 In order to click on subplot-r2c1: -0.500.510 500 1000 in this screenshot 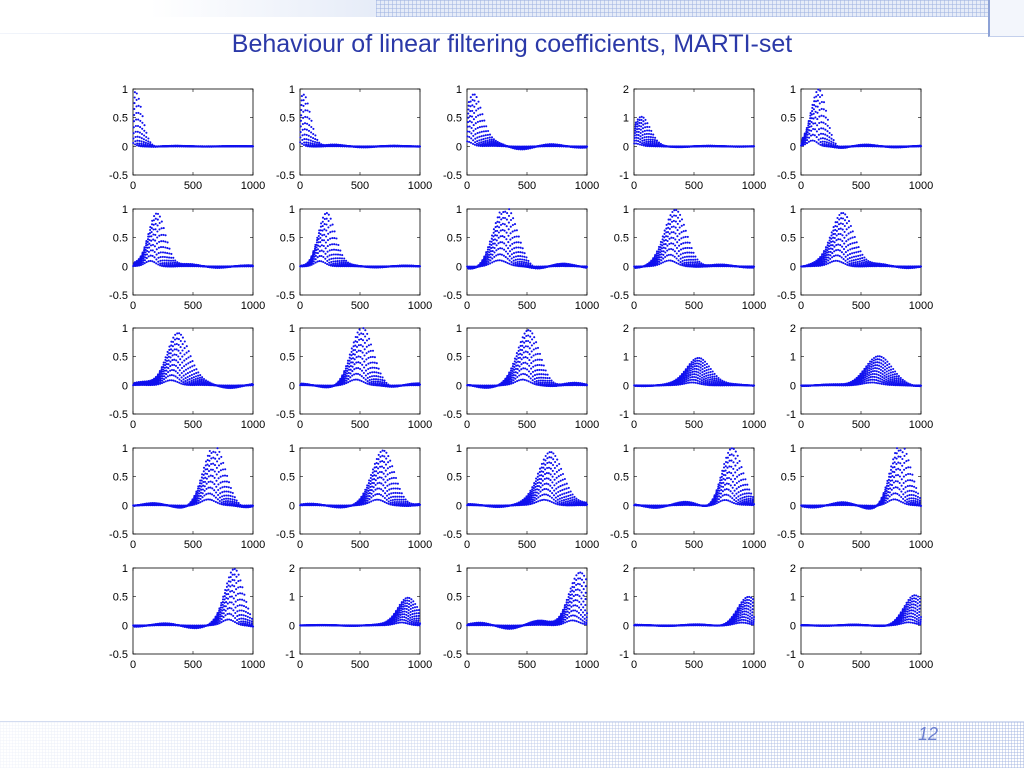, I will do `click(187, 258)`.